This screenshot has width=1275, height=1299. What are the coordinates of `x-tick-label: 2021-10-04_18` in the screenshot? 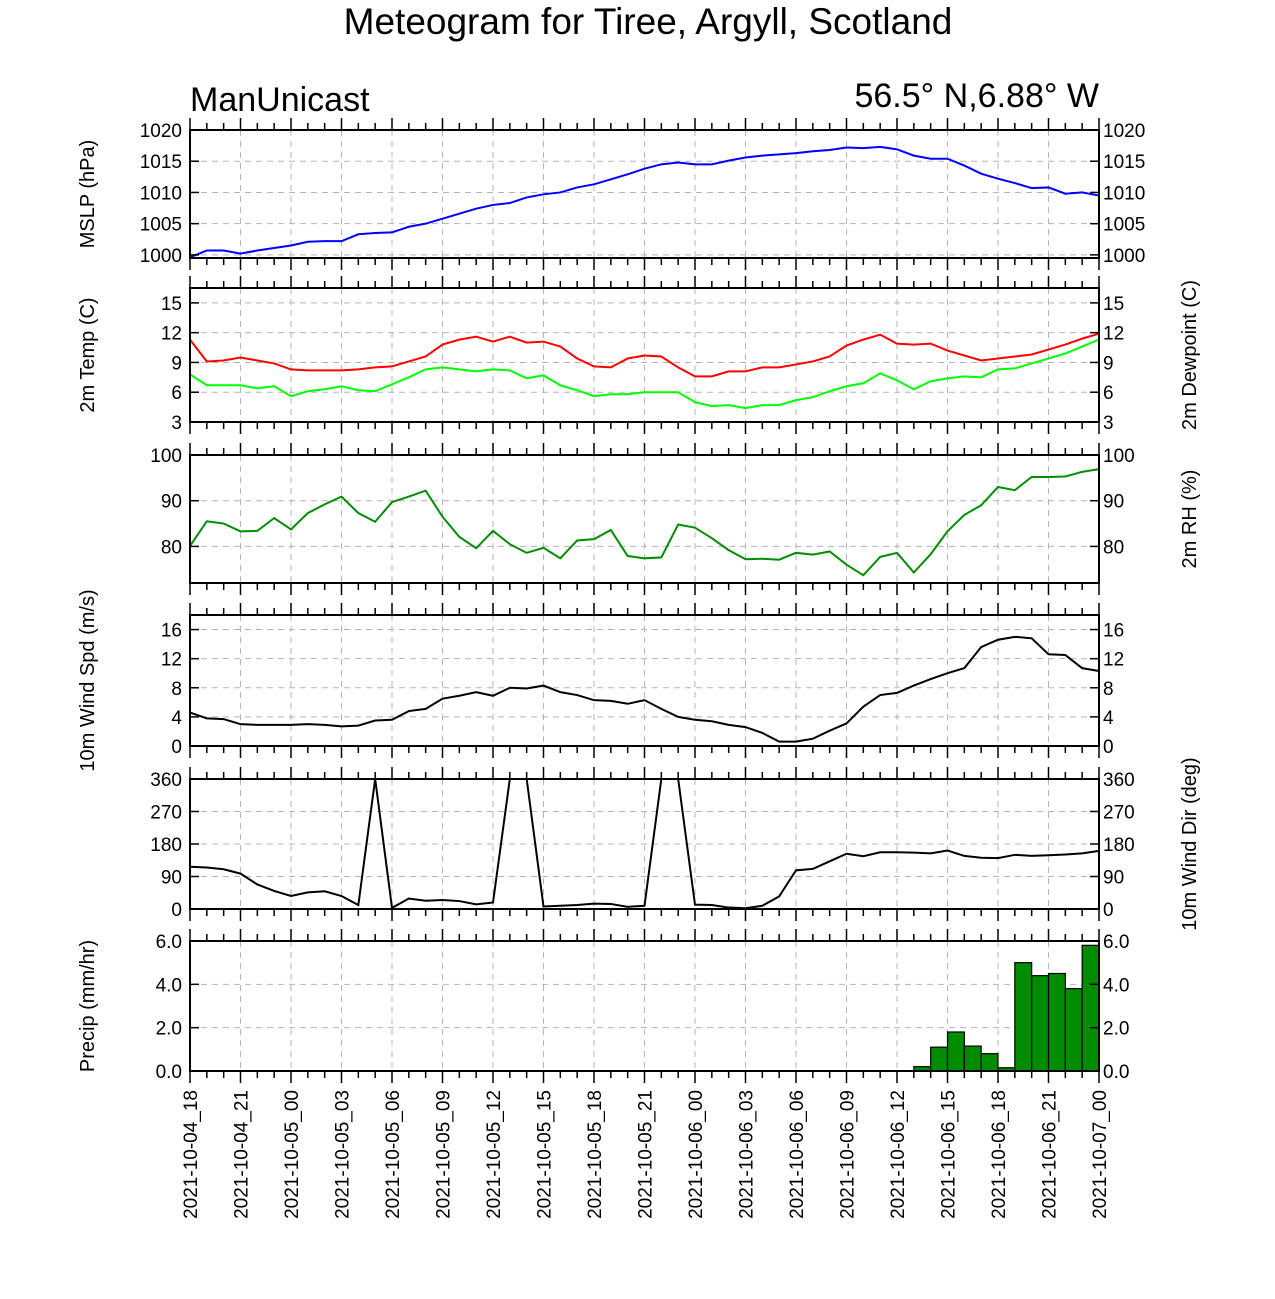 It's located at (191, 1154).